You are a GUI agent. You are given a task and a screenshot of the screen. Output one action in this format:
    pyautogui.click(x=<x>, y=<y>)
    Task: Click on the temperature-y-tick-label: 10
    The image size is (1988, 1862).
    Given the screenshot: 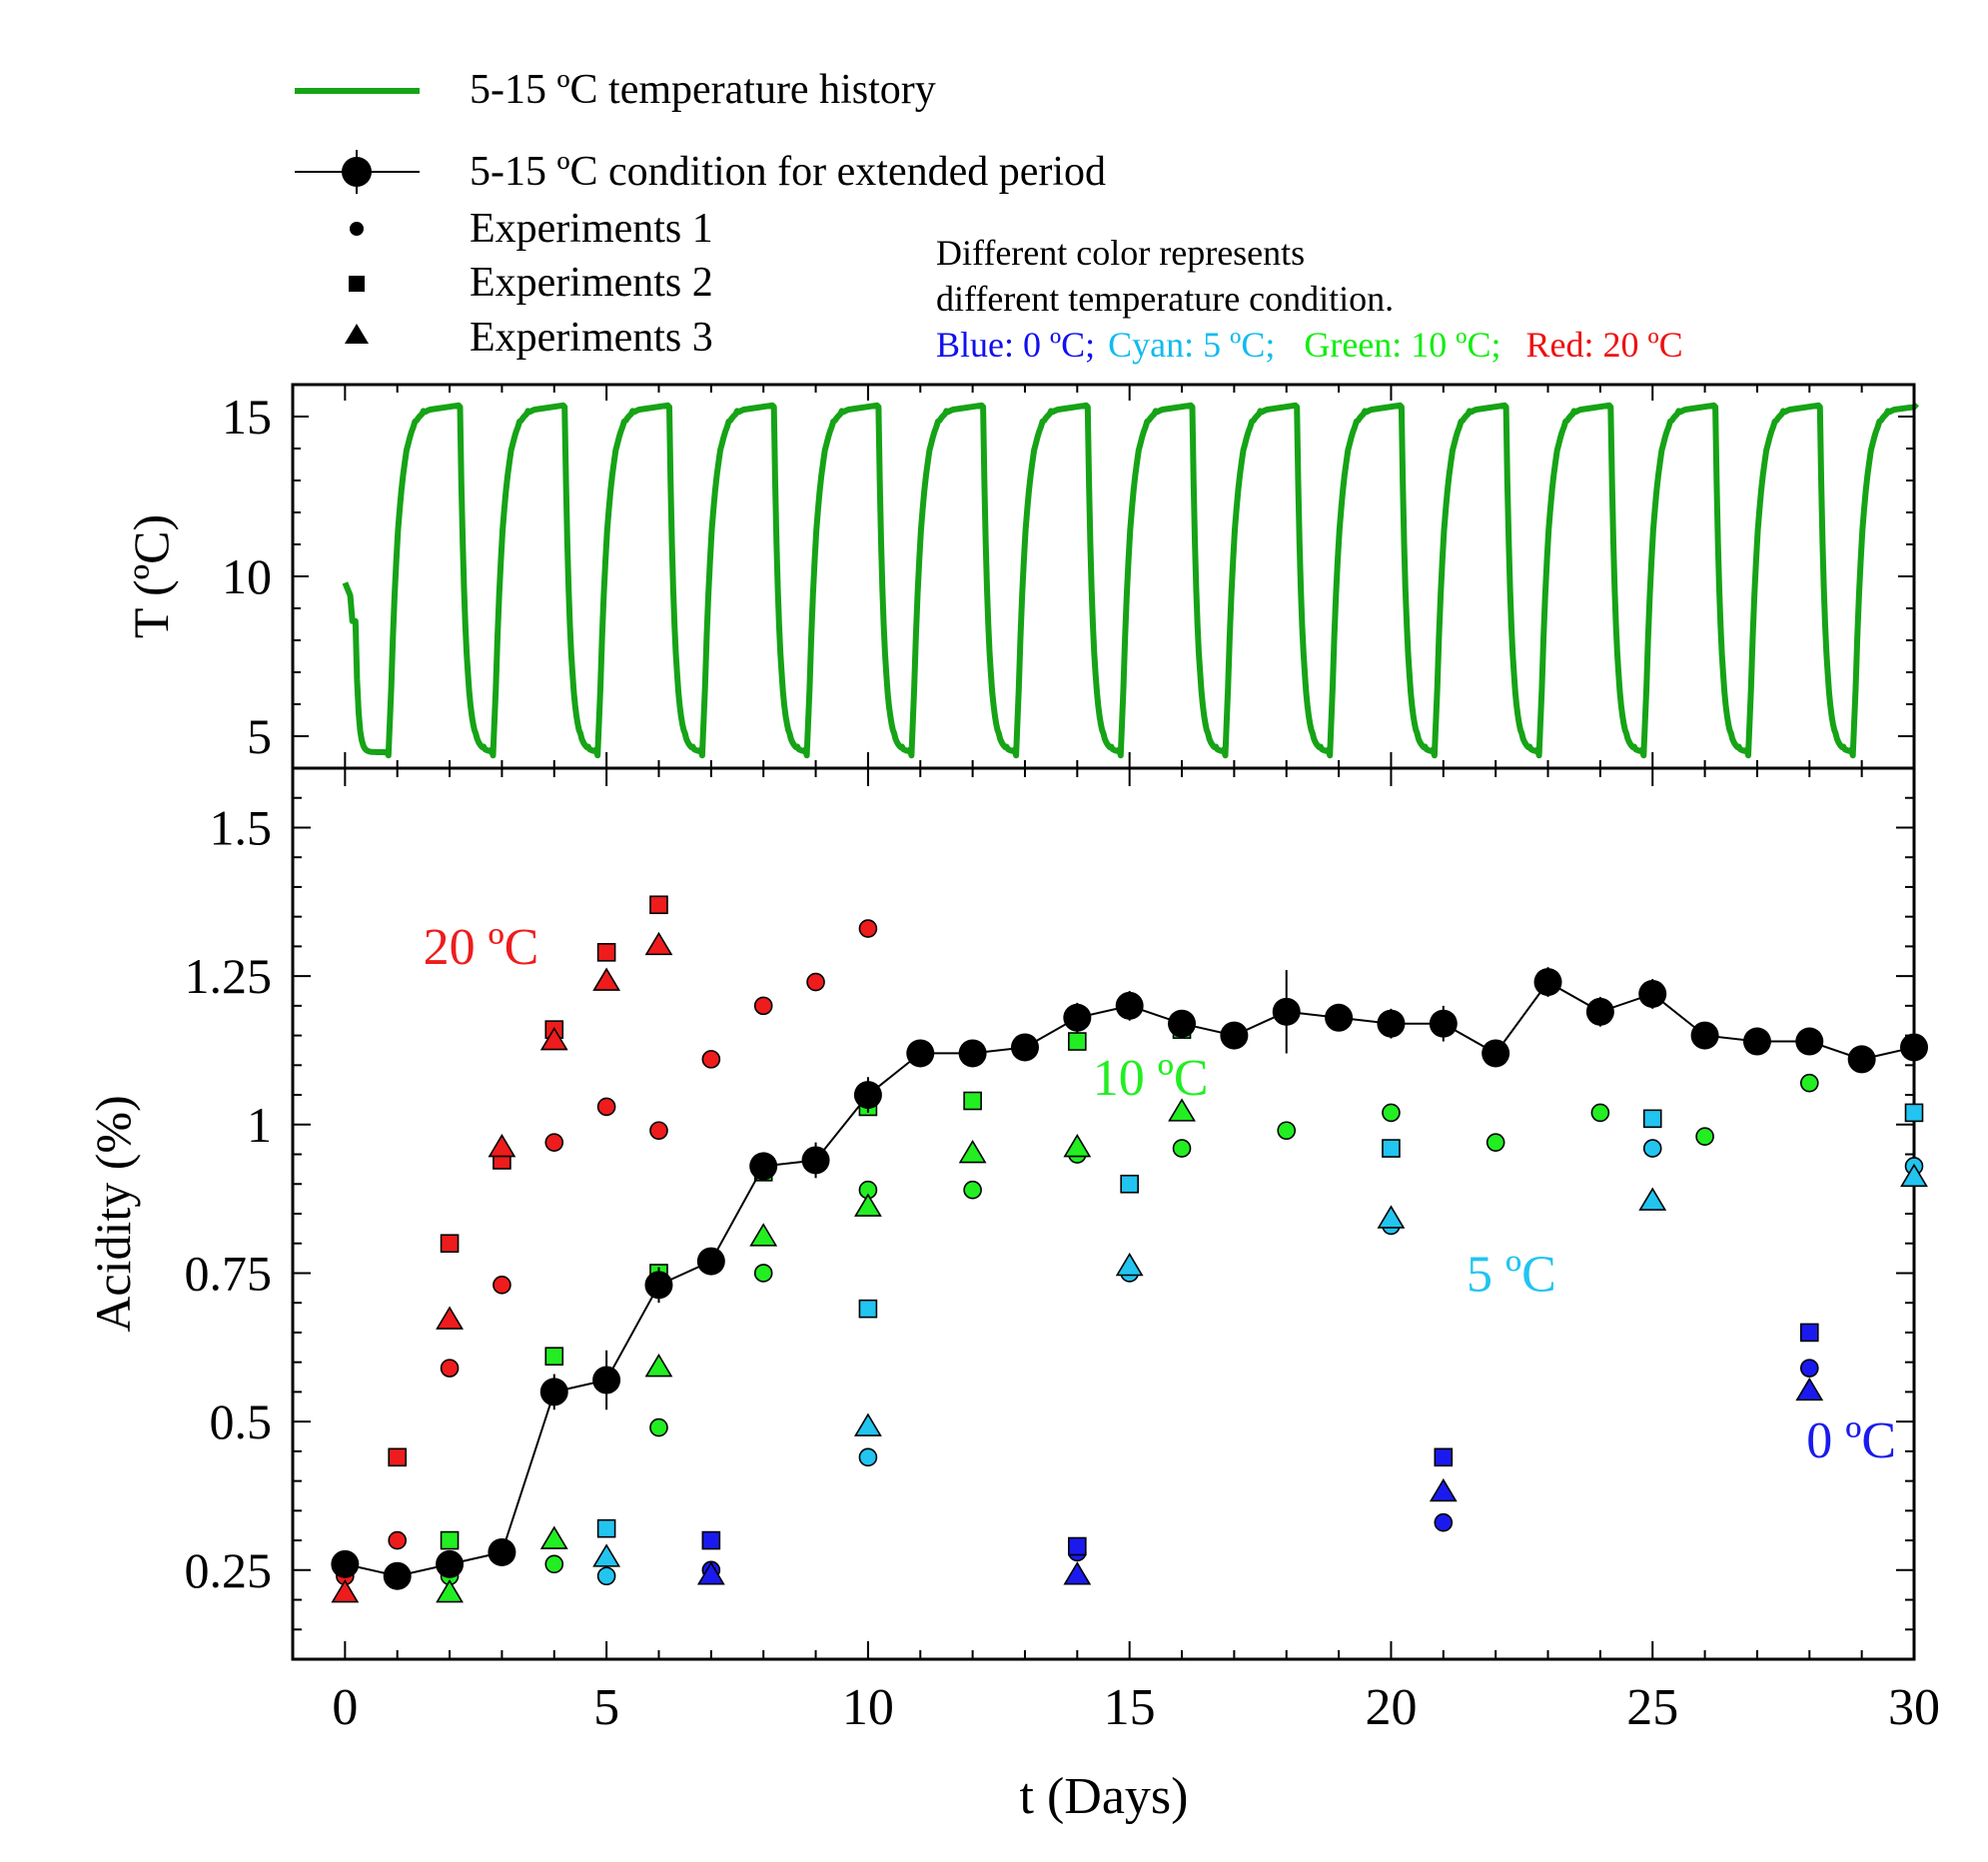 What is the action you would take?
    pyautogui.click(x=247, y=576)
    